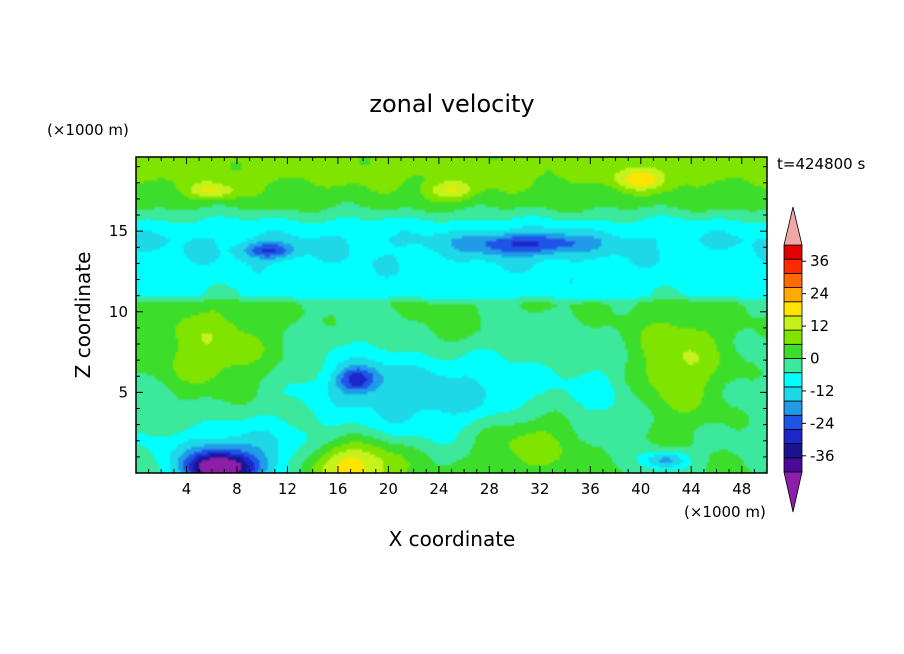 Image resolution: width=904 pixels, height=654 pixels. Describe the element at coordinates (819, 261) in the screenshot. I see `colorbar-tick-label: 36` at that location.